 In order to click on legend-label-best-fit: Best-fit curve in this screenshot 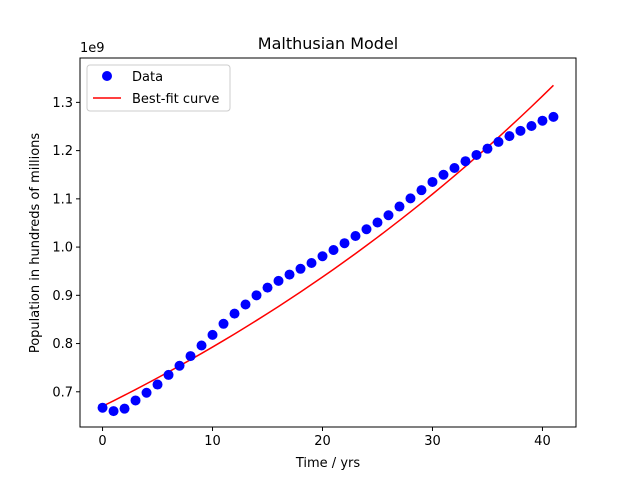, I will do `click(175, 99)`.